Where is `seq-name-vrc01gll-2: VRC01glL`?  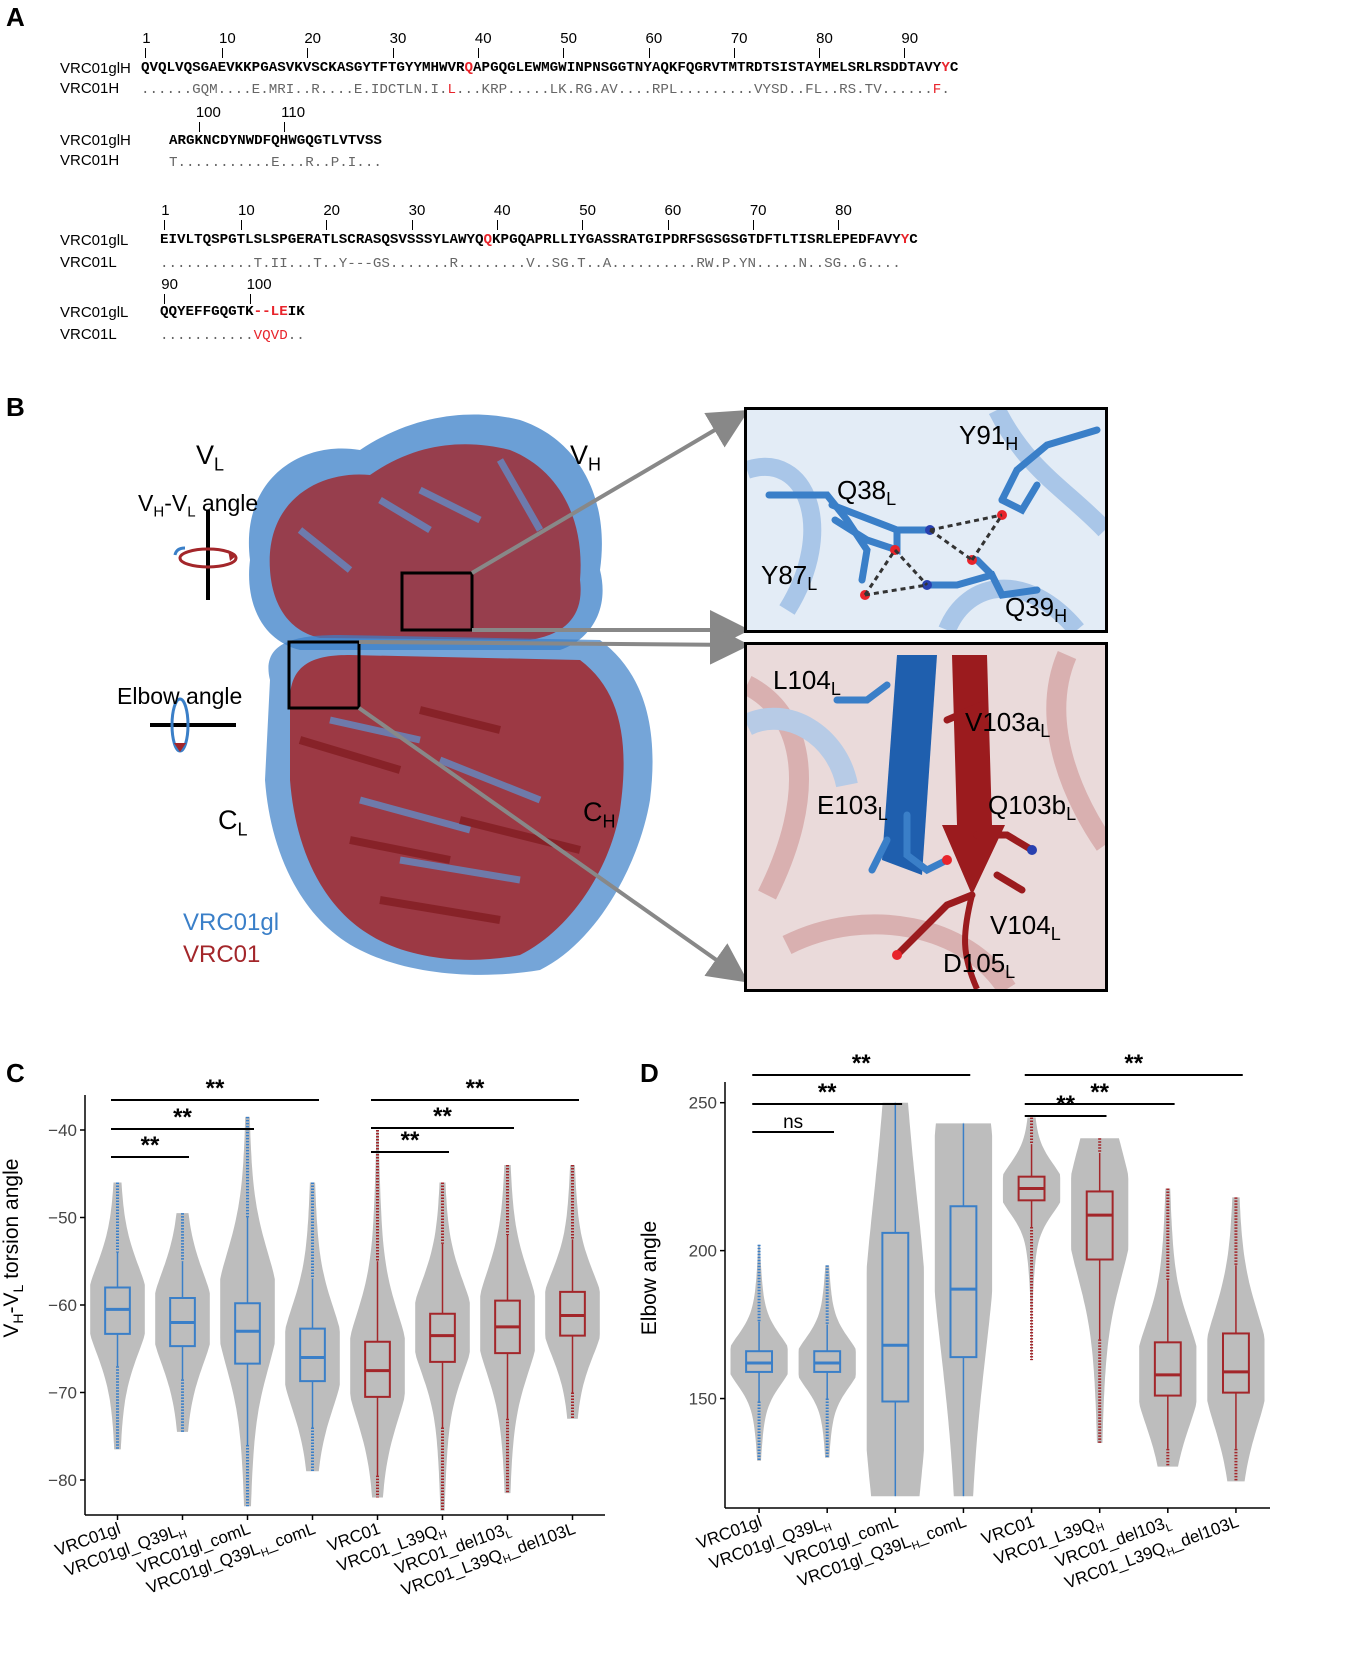
seq-name-vrc01gll-2: VRC01glL is located at coordinates (94, 312).